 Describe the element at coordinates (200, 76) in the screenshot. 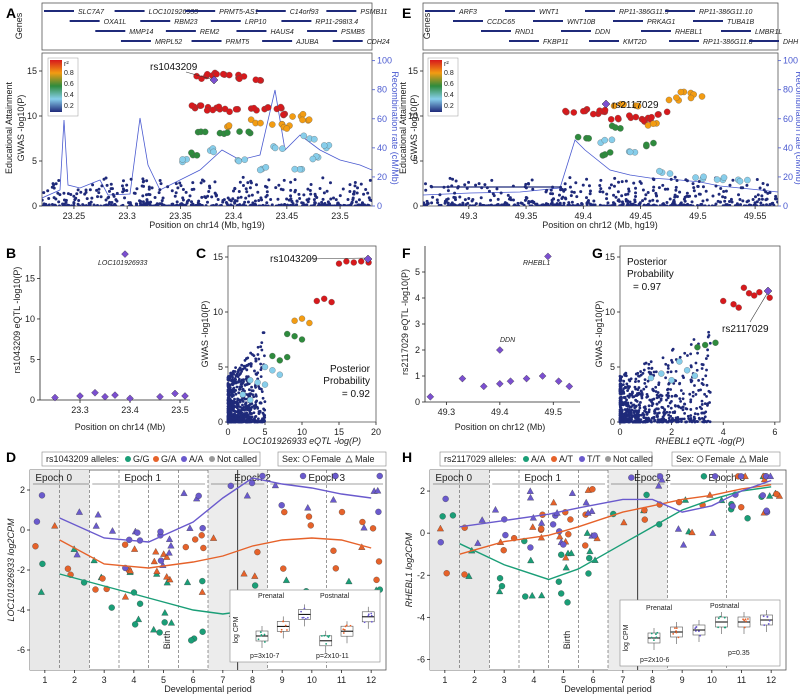

I see `lead-snp-pointer-a` at that location.